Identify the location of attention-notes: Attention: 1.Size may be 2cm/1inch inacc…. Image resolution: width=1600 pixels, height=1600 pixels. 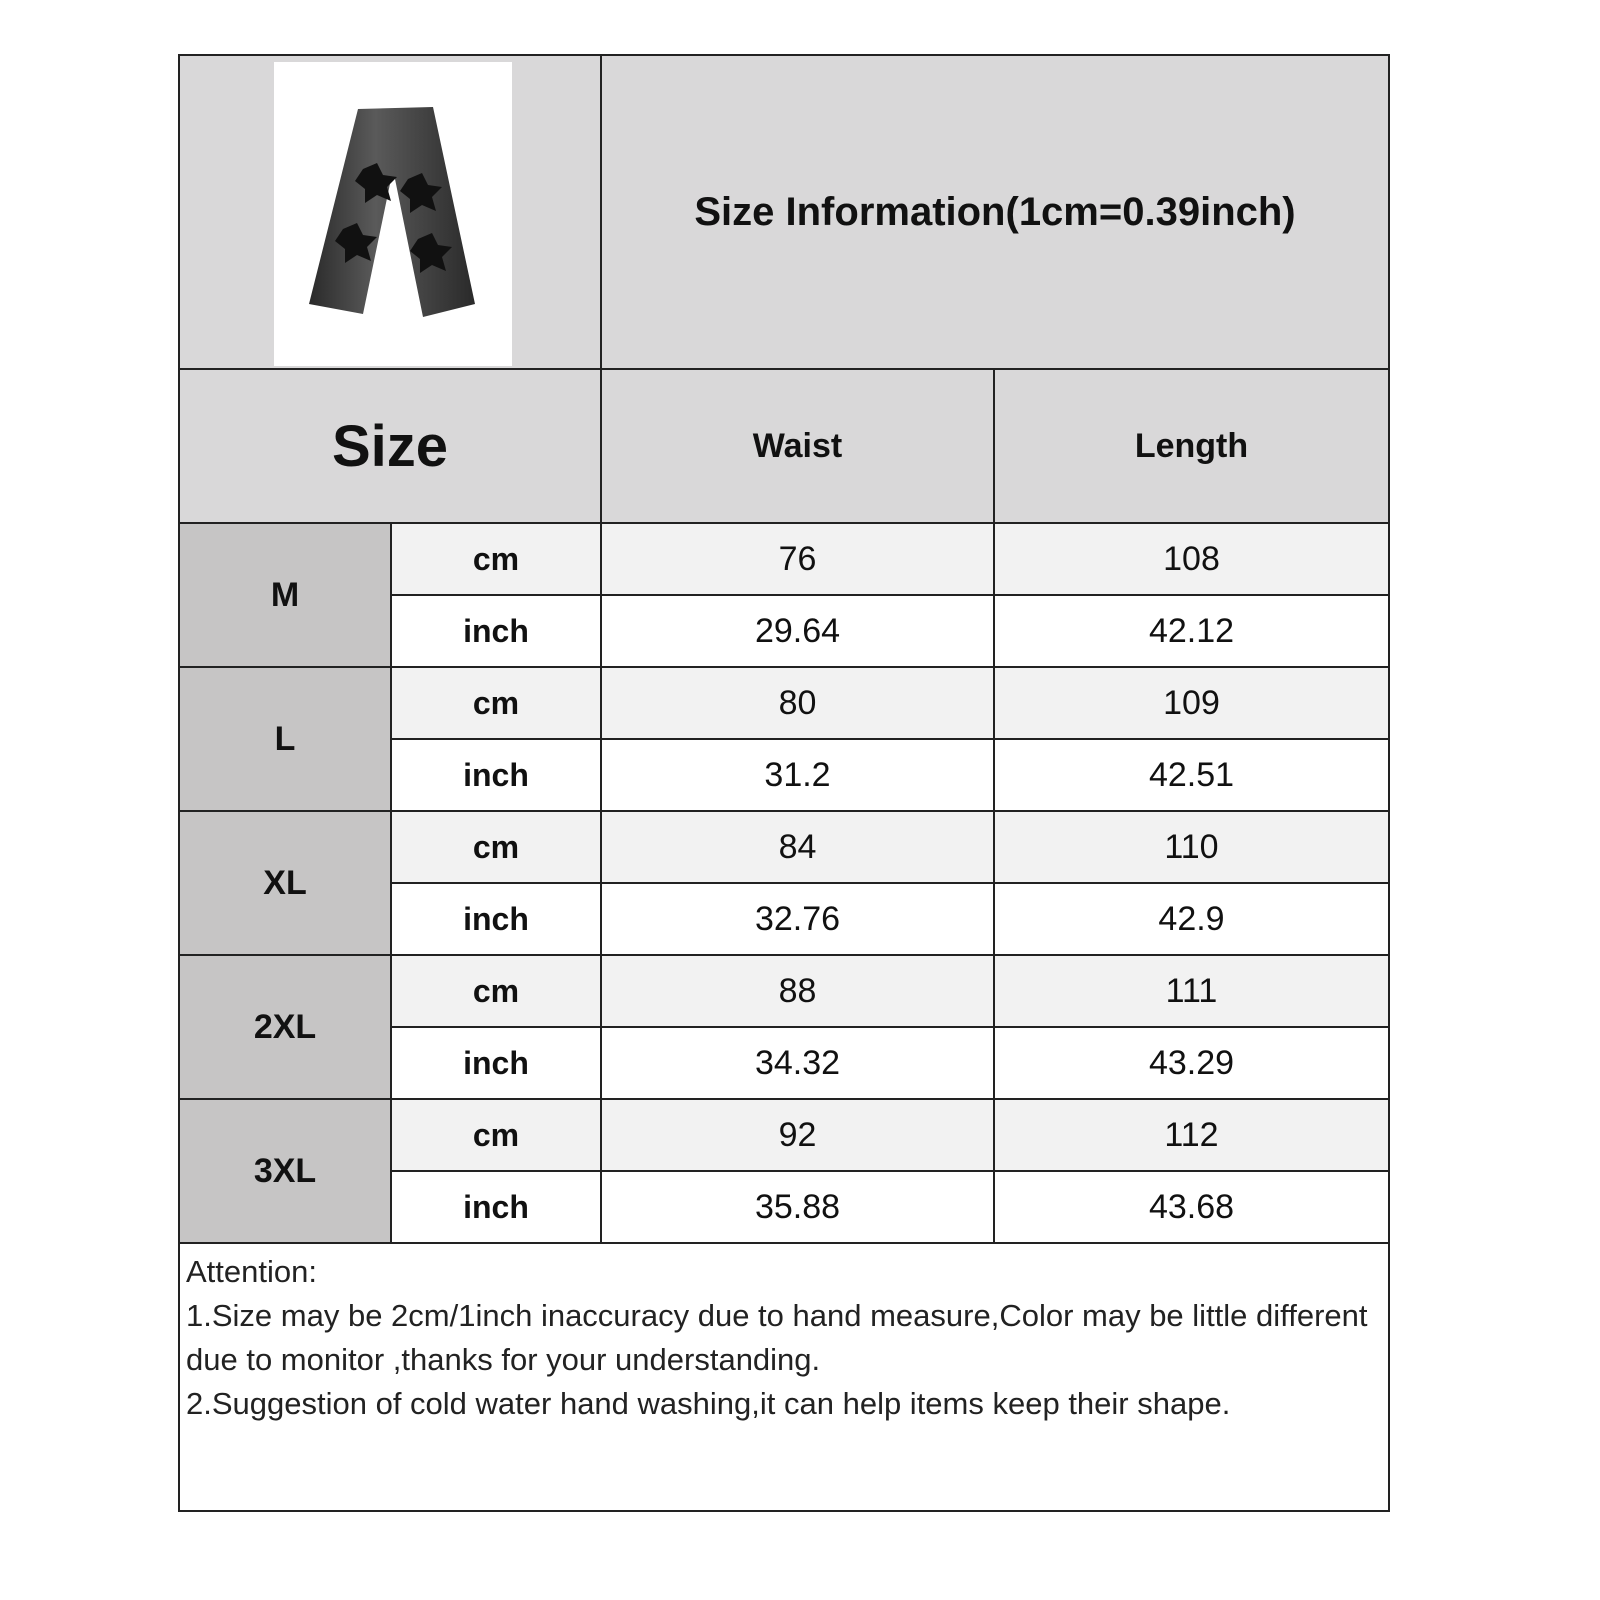
(784, 1338).